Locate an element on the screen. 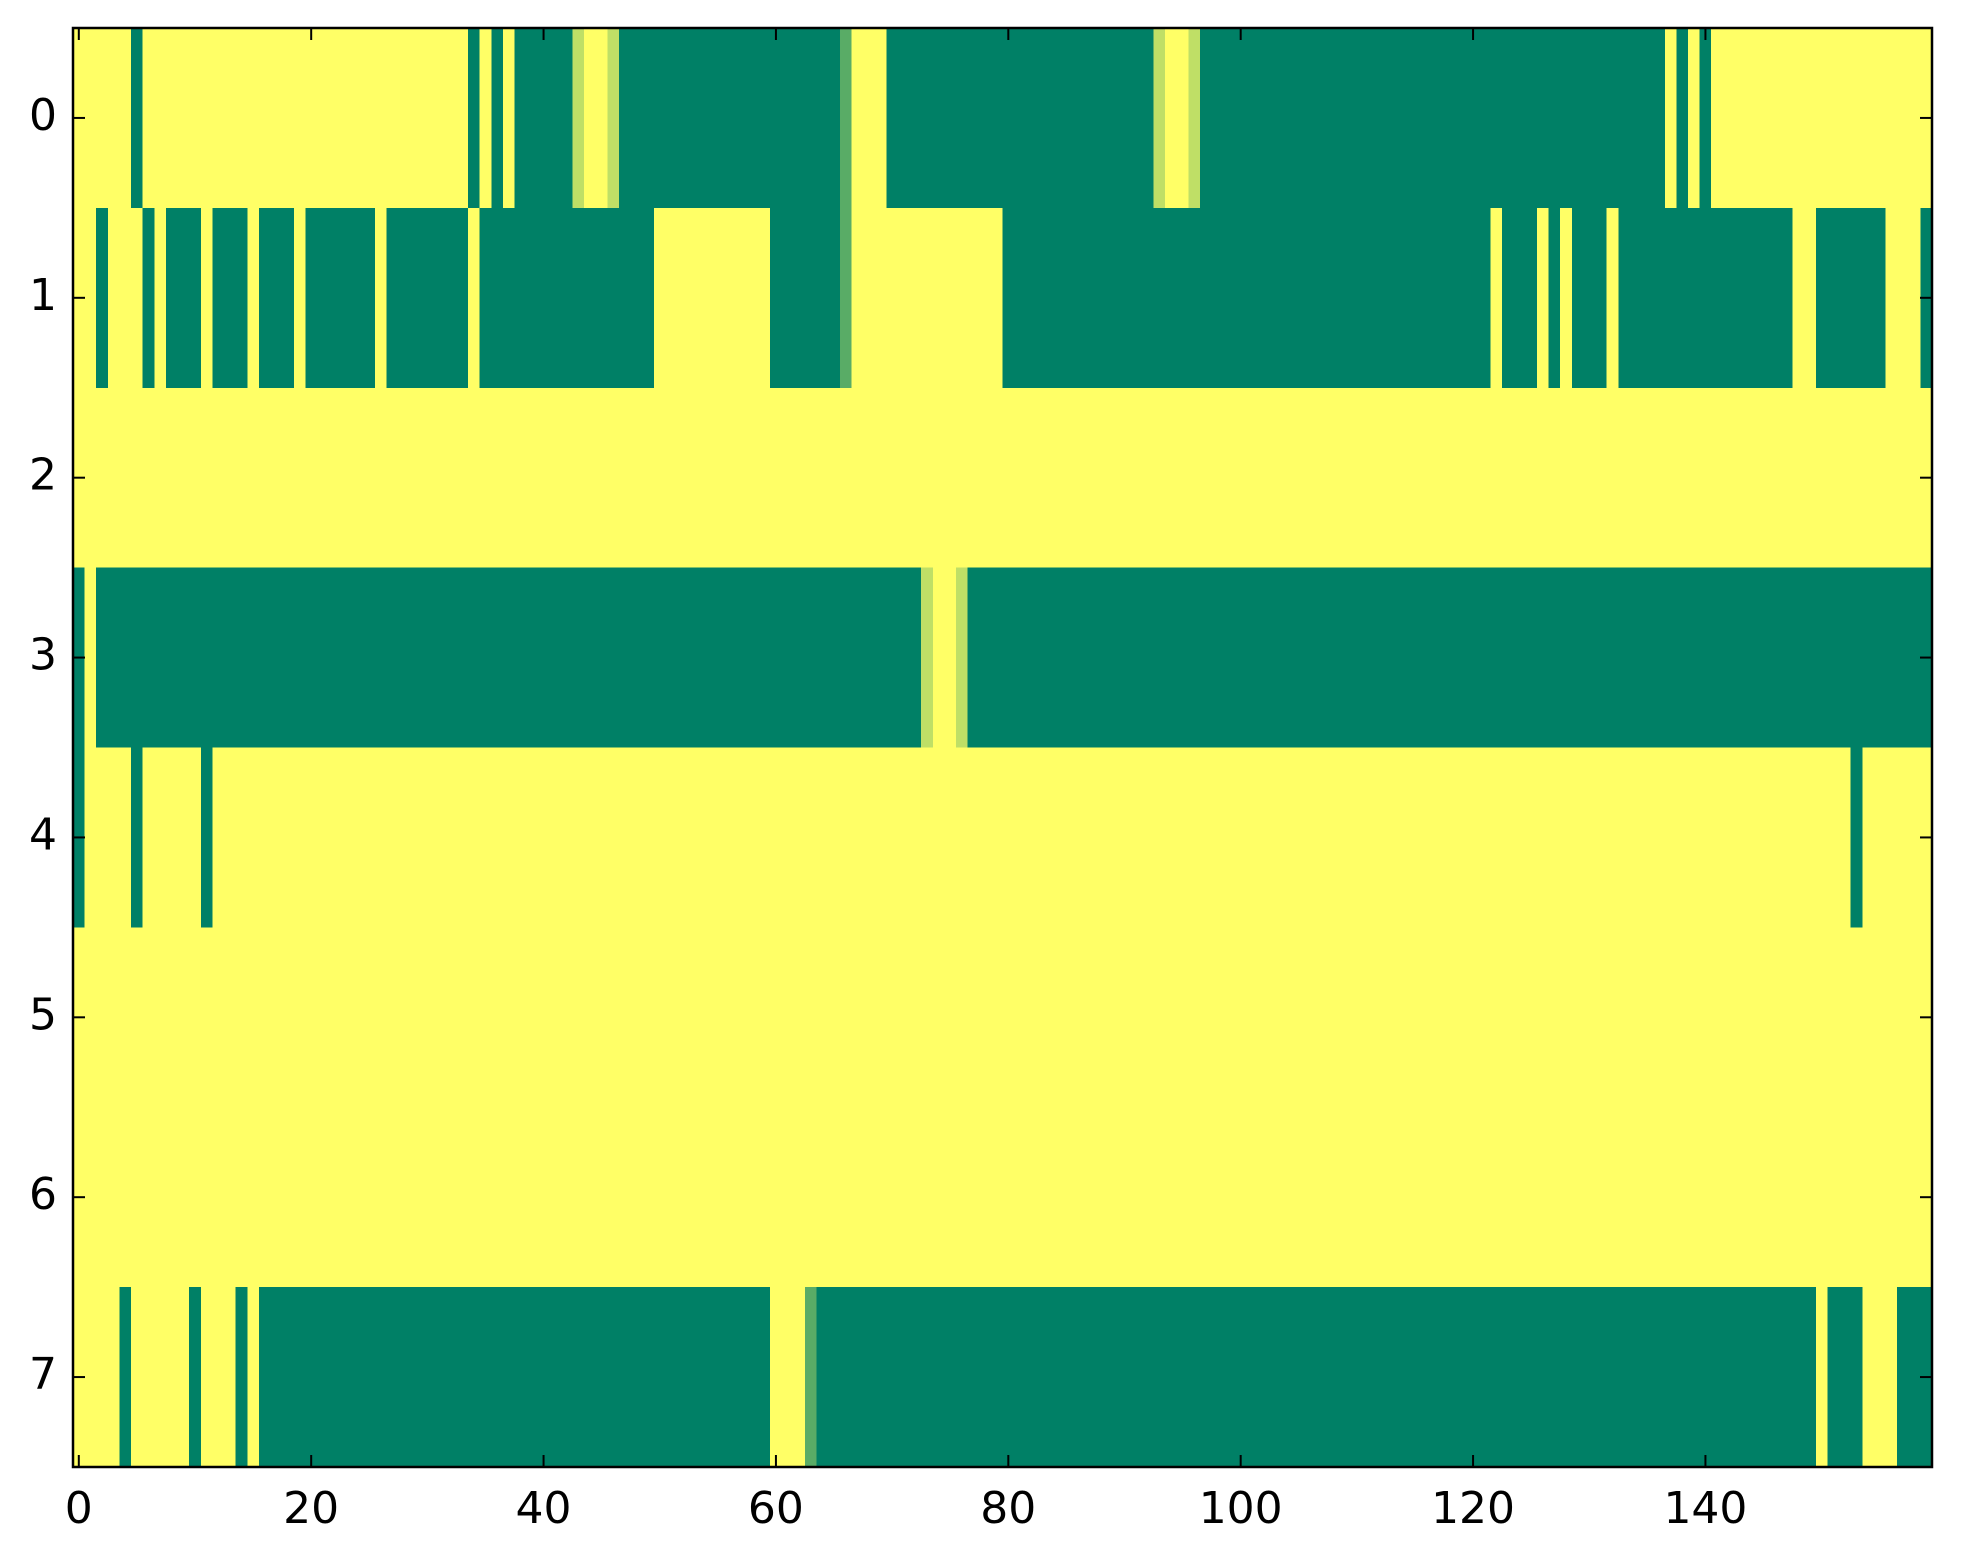 Image resolution: width=1963 pixels, height=1564 pixels. x-tick-label: 80 is located at coordinates (1008, 1508).